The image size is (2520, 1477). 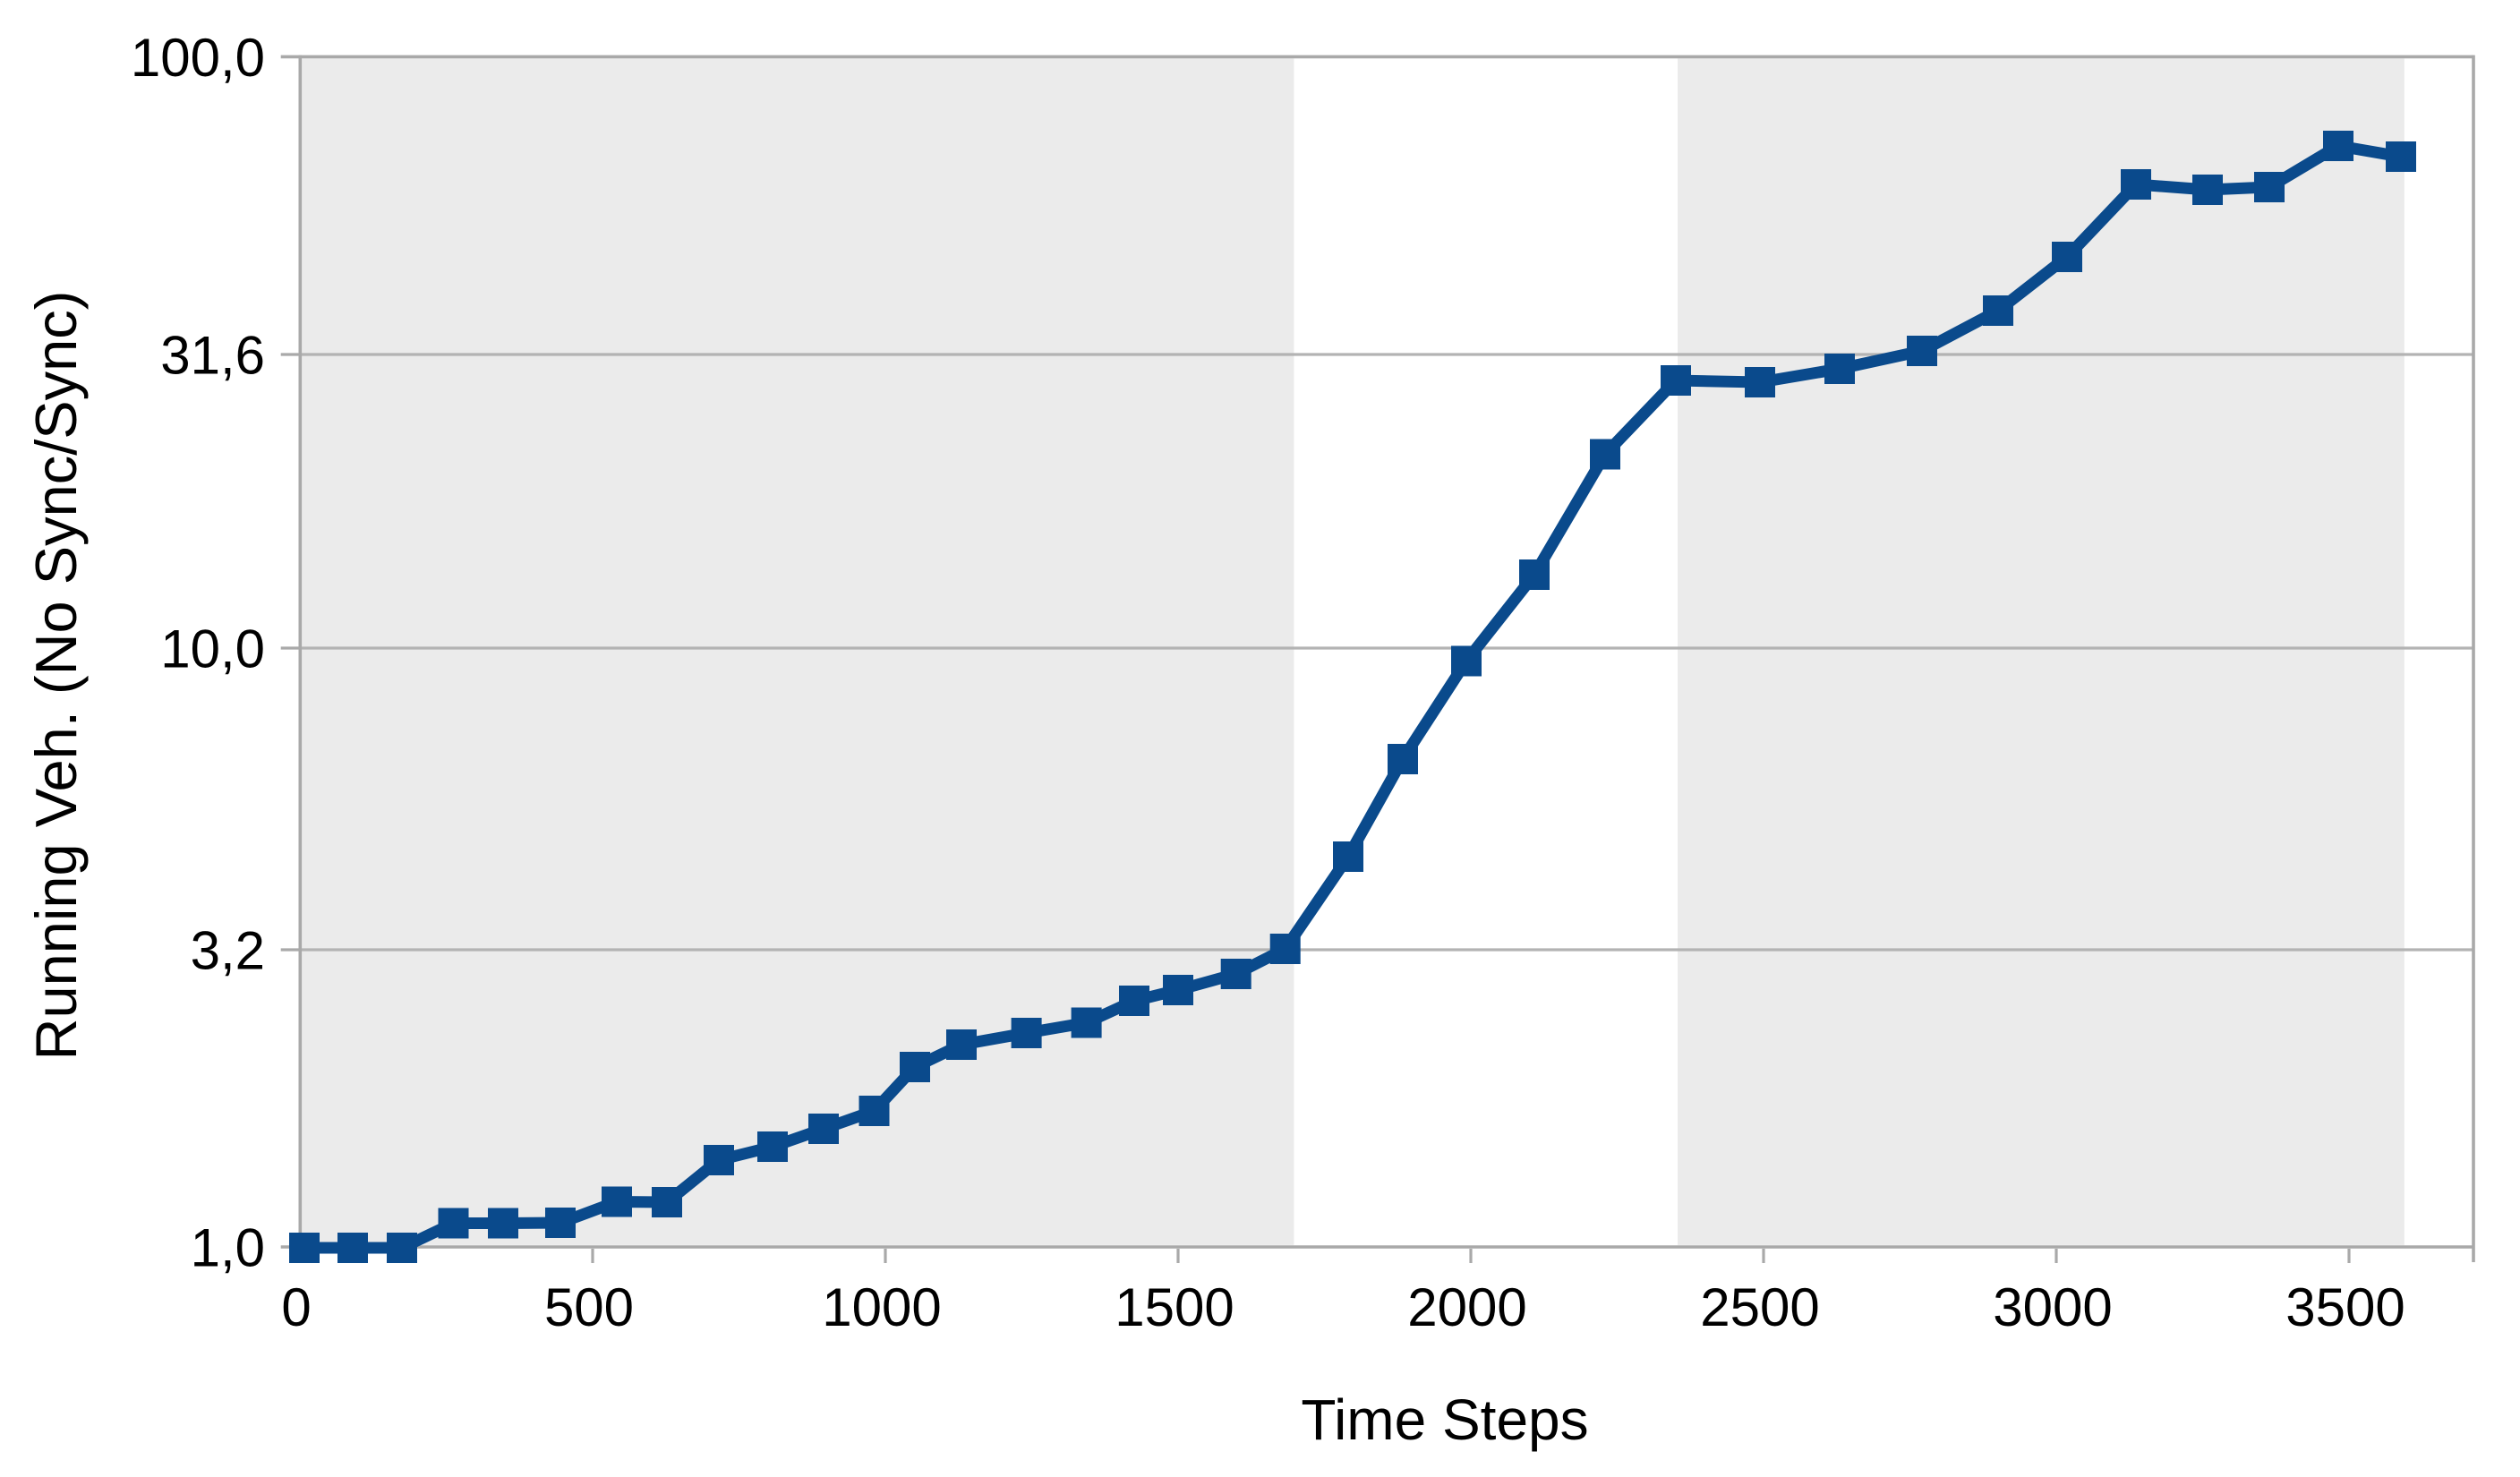 I want to click on svg-text: 0, so click(x=296, y=1307).